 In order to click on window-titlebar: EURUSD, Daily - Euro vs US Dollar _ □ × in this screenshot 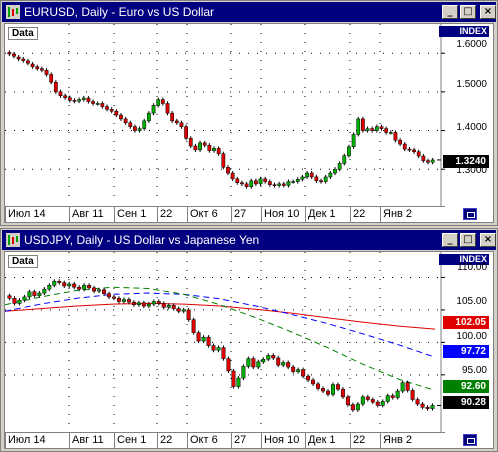, I will do `click(249, 12)`.